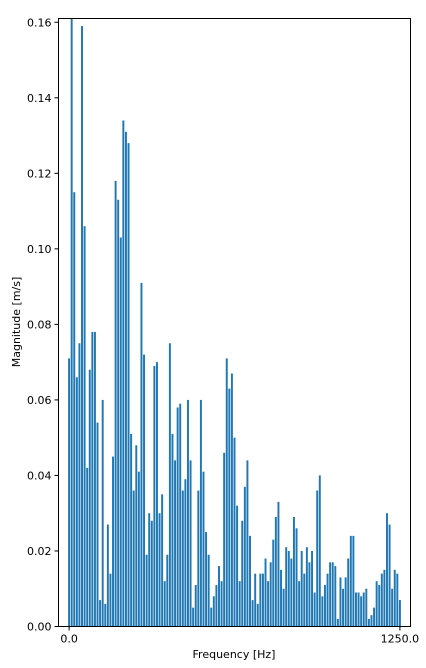  I want to click on y-tick-label: 0.08, so click(39, 324).